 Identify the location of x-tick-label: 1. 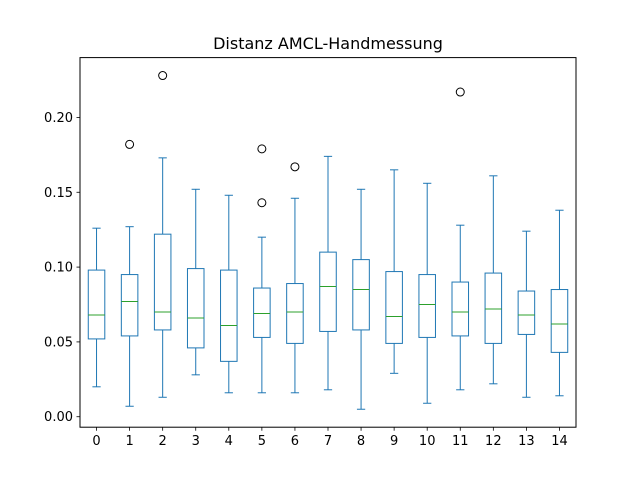
(129, 441).